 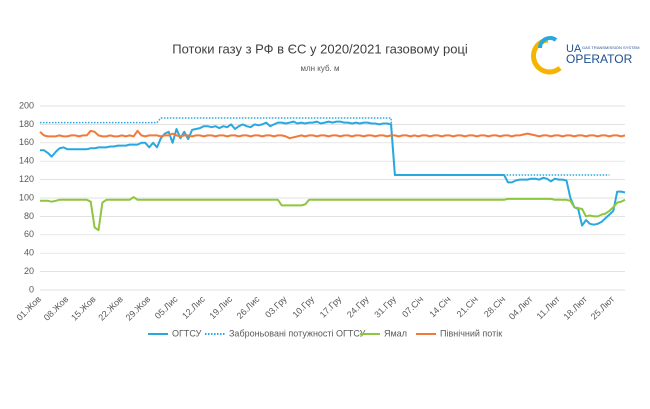 I want to click on x-tick-label: 17.Гру, so click(x=331, y=307).